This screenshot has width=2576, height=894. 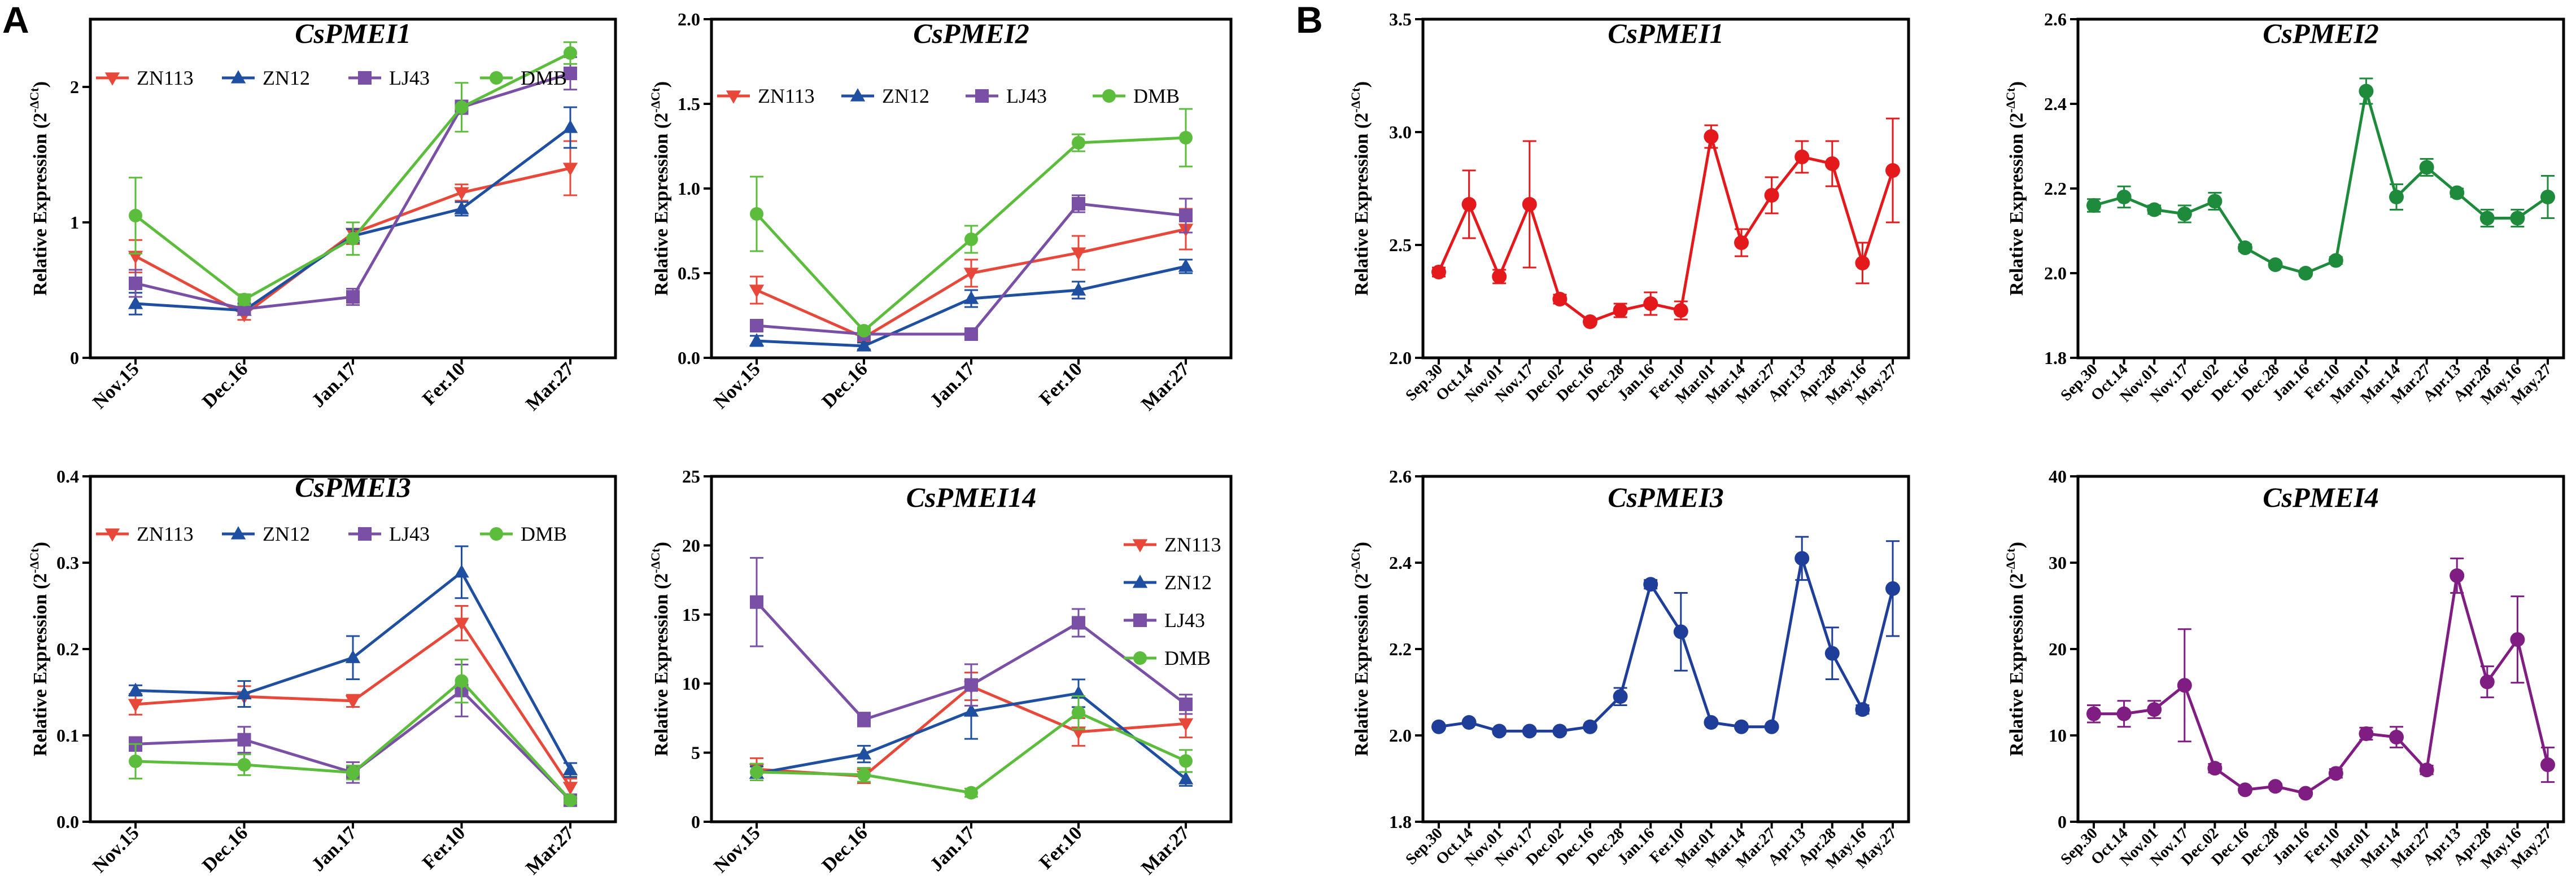 What do you see at coordinates (74, 87) in the screenshot?
I see `y-tick-label: 2` at bounding box center [74, 87].